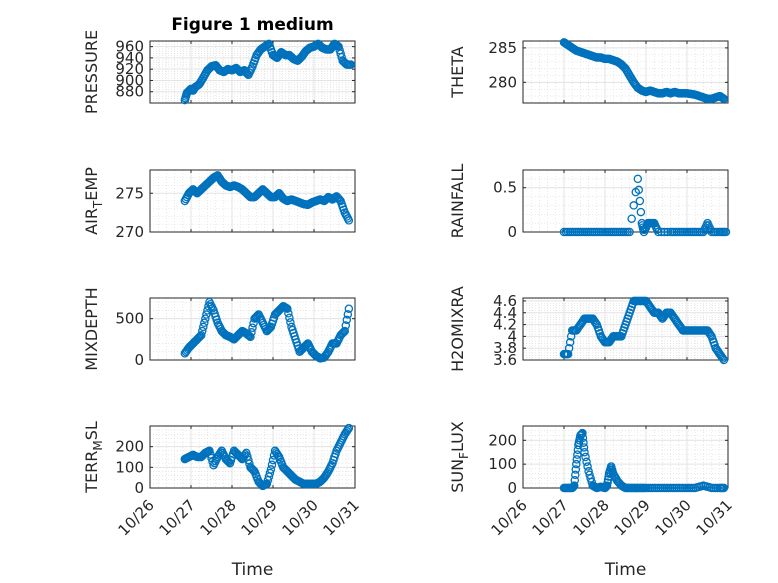 The width and height of the screenshot is (778, 583). I want to click on y-axis-label: TERRMSL, so click(93, 457).